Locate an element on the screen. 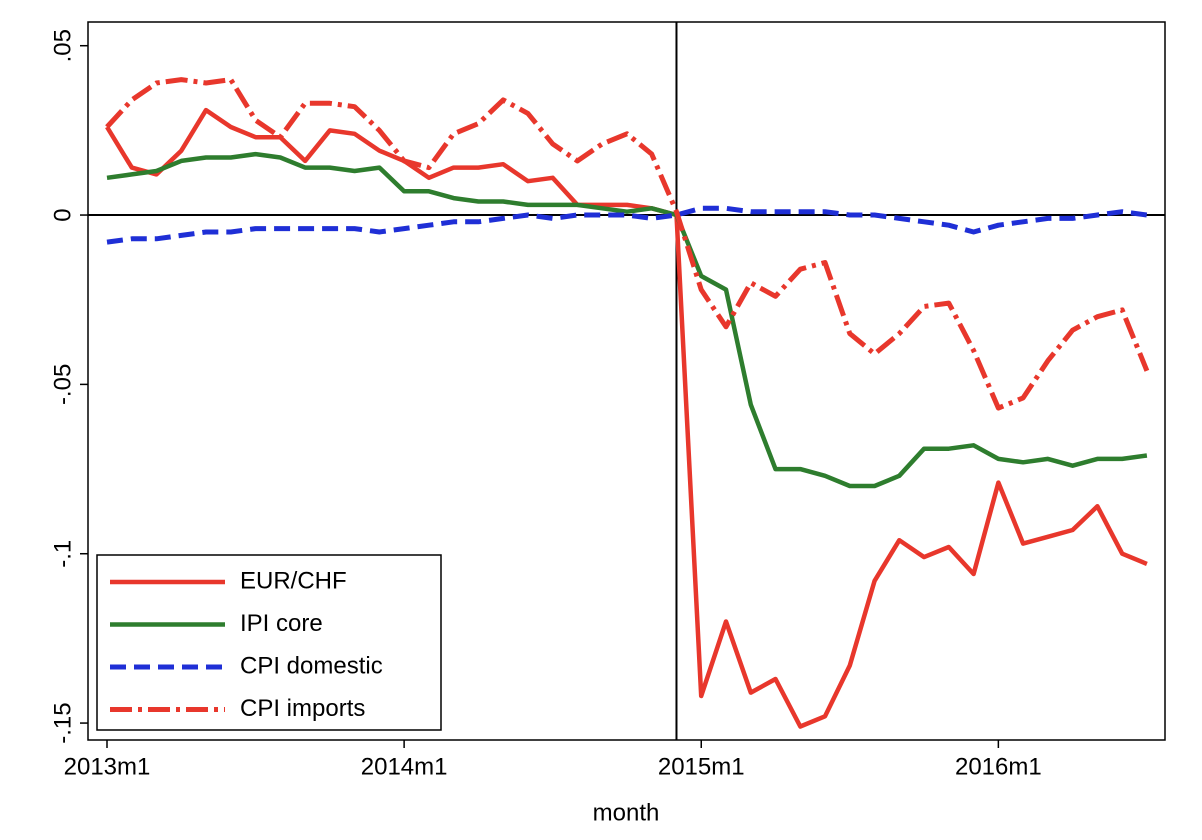  y-tick-label: -.15 is located at coordinates (62, 722).